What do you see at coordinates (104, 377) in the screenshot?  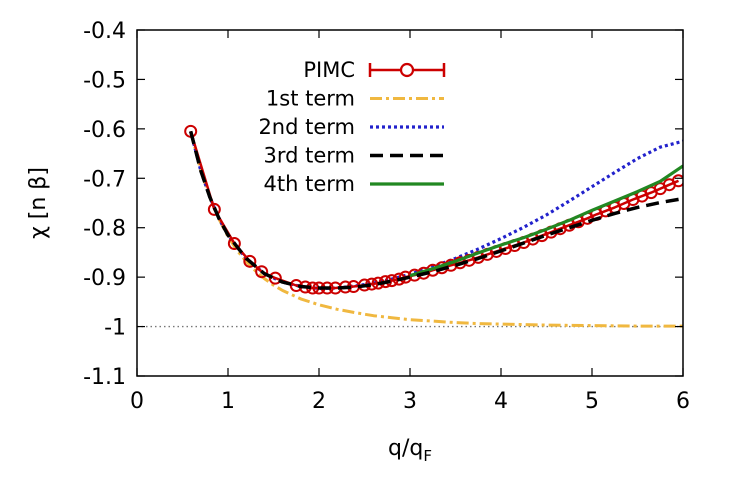 I see `y-tick-label: -1.1` at bounding box center [104, 377].